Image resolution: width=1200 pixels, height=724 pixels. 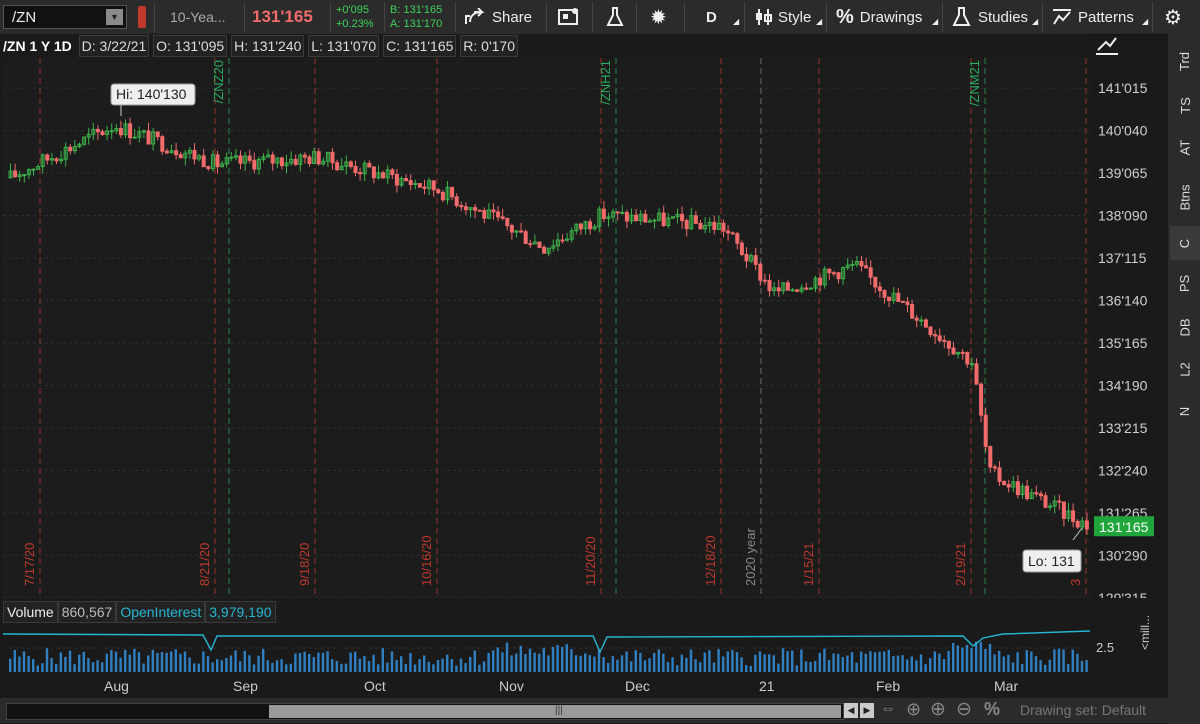 What do you see at coordinates (658, 17) in the screenshot?
I see `settings-button: ✹` at bounding box center [658, 17].